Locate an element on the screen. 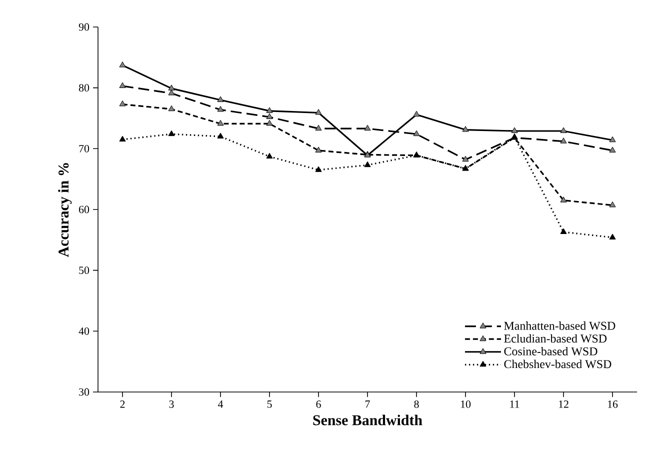 This screenshot has height=460, width=662. legend-label: Cosine-based WSD is located at coordinates (551, 351).